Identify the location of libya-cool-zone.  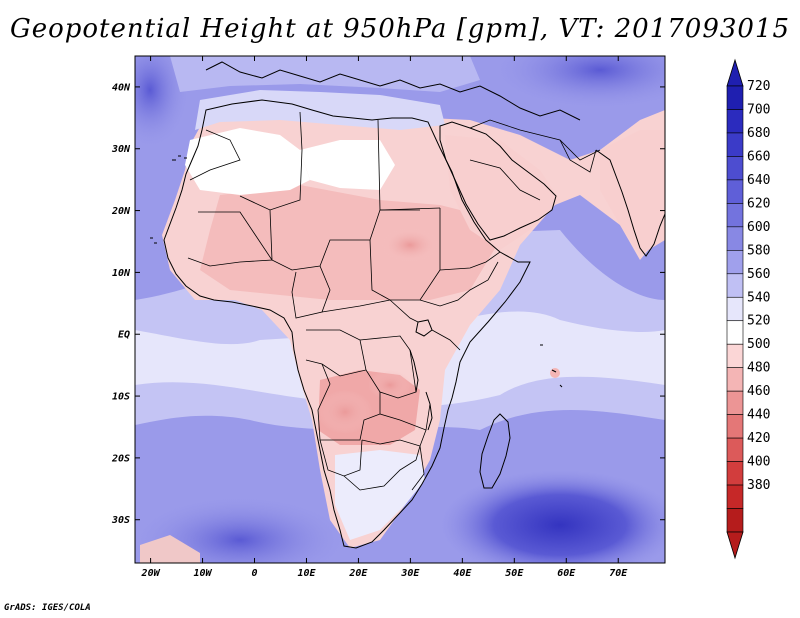
(347, 165).